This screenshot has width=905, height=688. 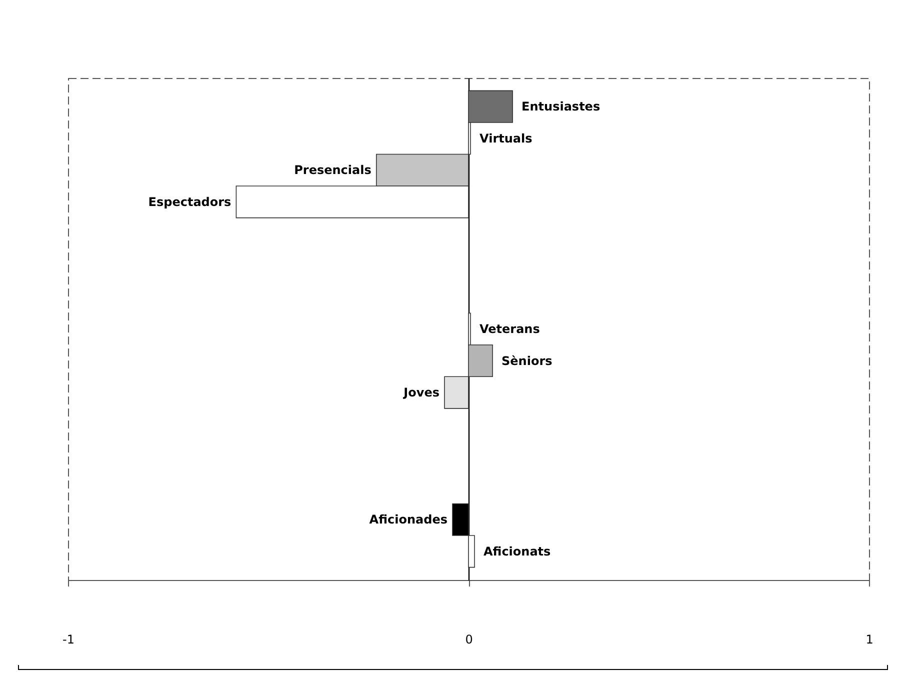 What do you see at coordinates (561, 107) in the screenshot?
I see `y-tick-label: Entusiastes` at bounding box center [561, 107].